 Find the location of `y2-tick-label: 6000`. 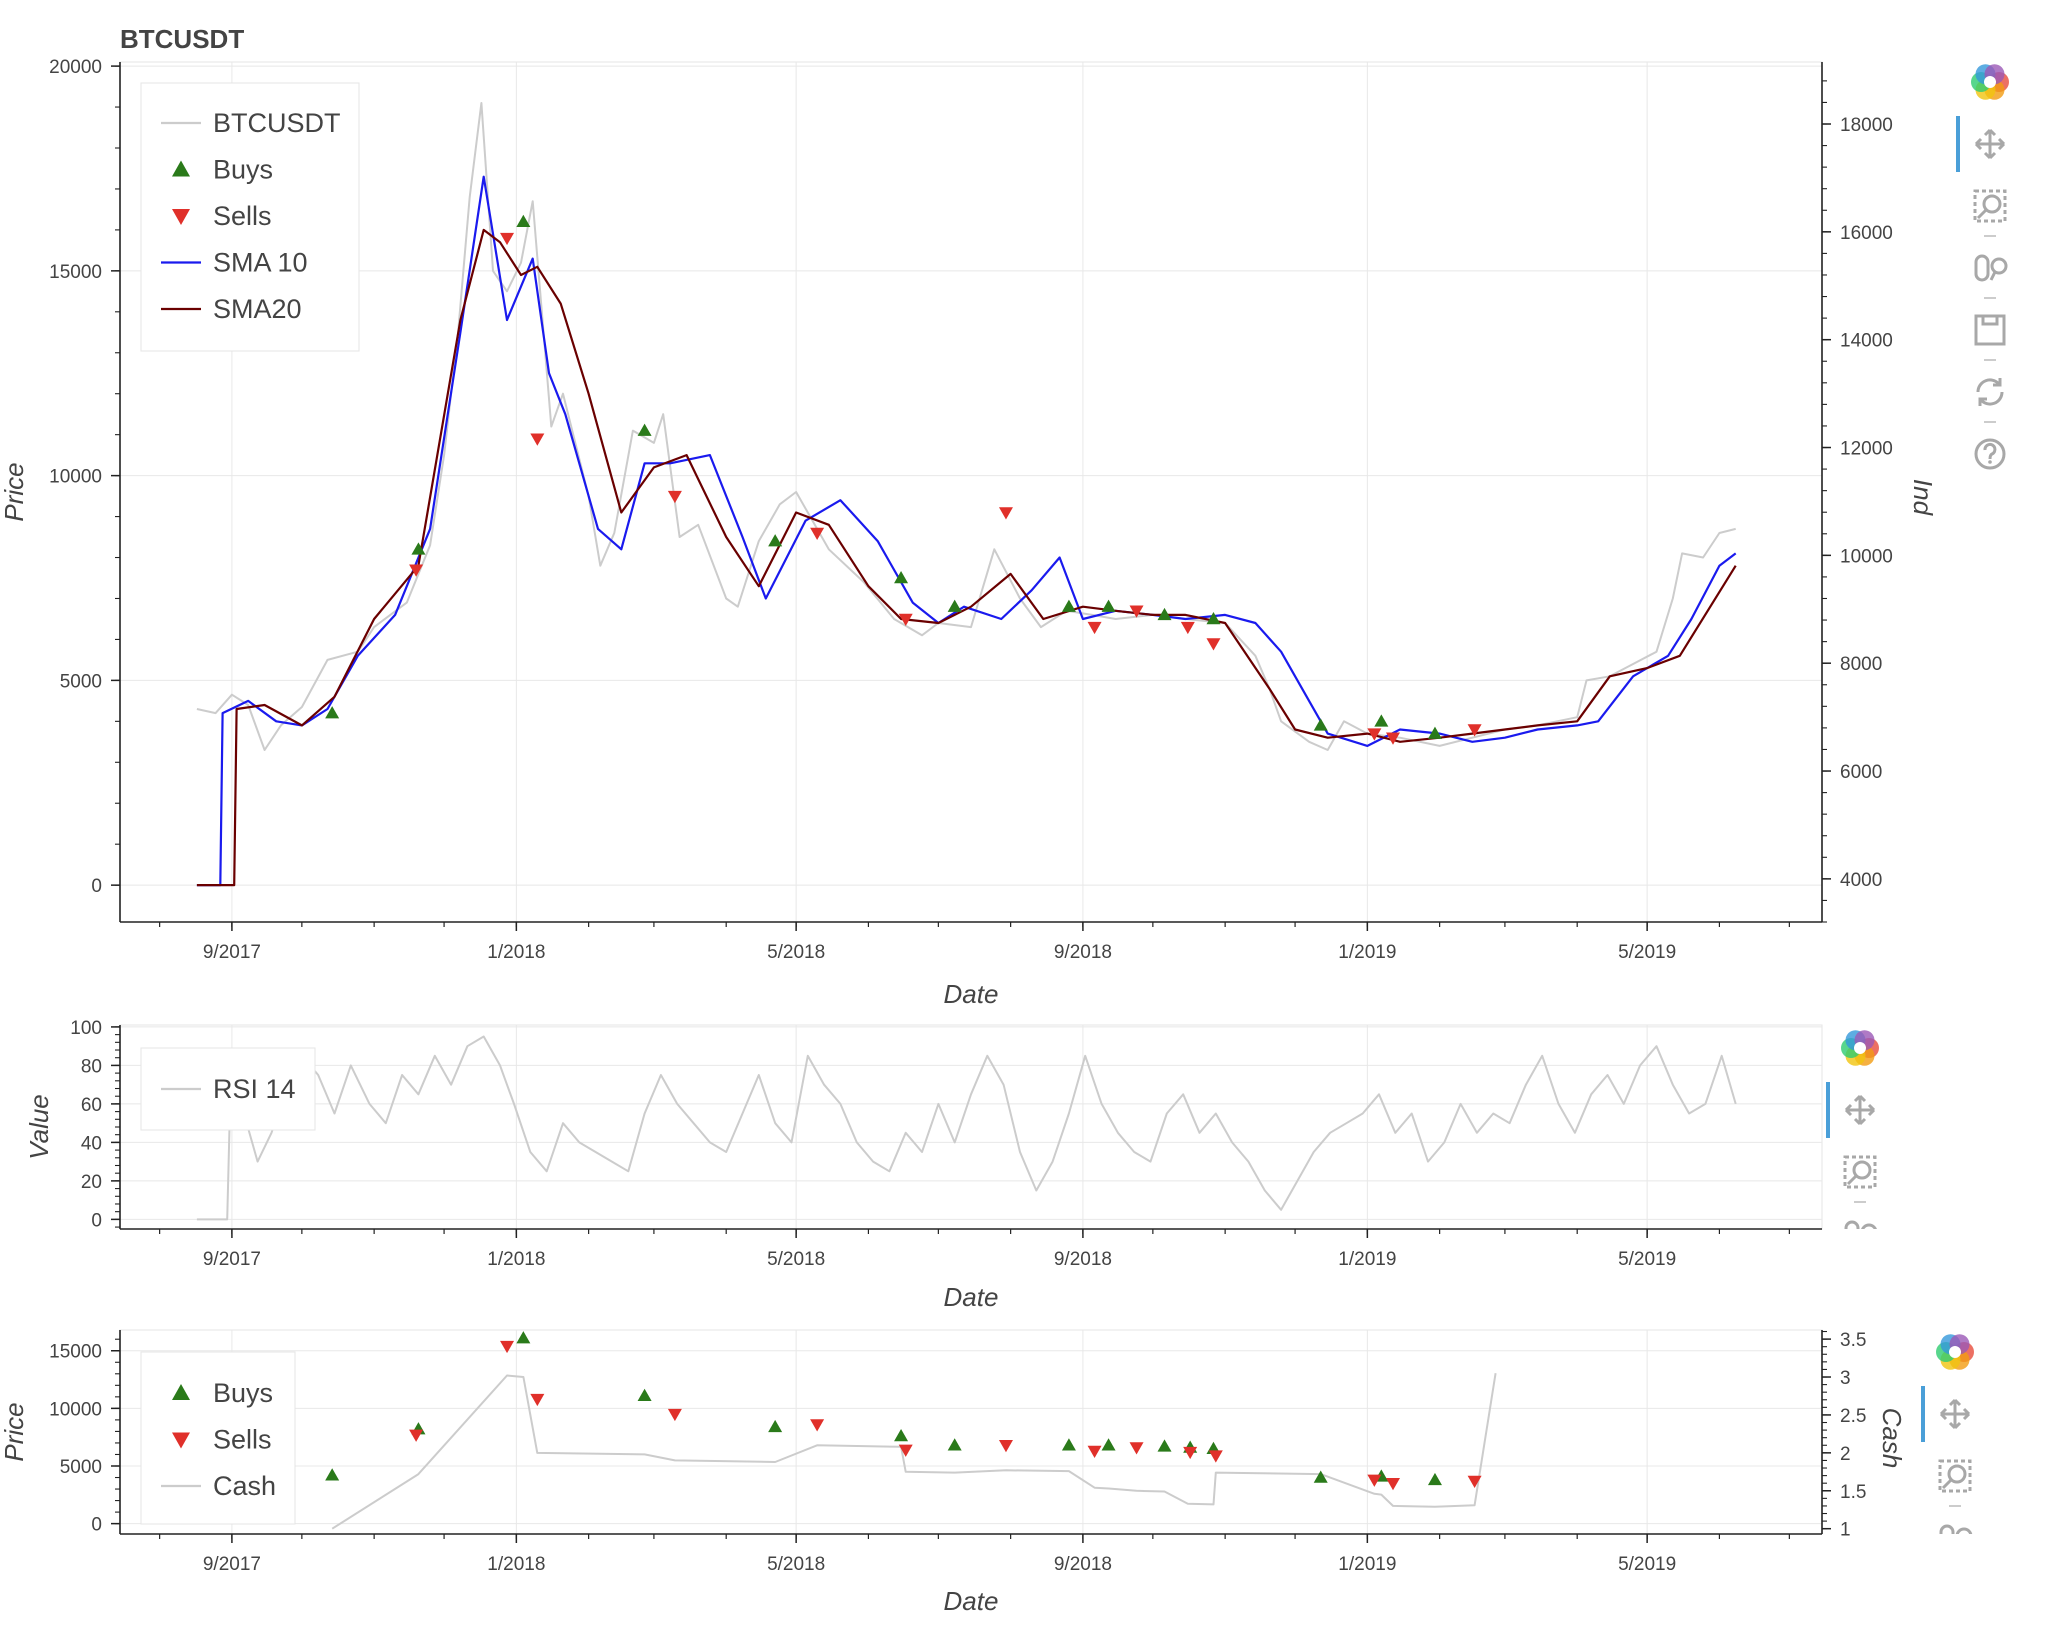

y2-tick-label: 6000 is located at coordinates (1861, 772).